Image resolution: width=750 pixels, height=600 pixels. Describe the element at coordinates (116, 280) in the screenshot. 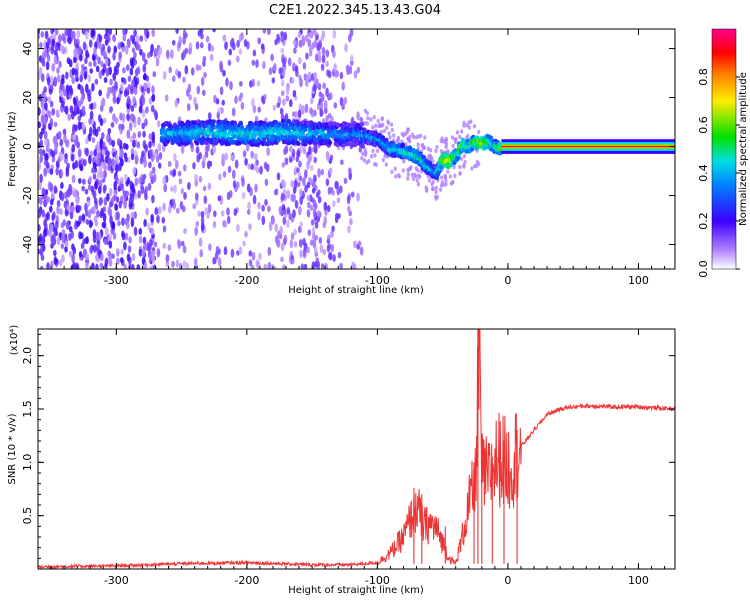

I see `x-tick-label: -300` at that location.